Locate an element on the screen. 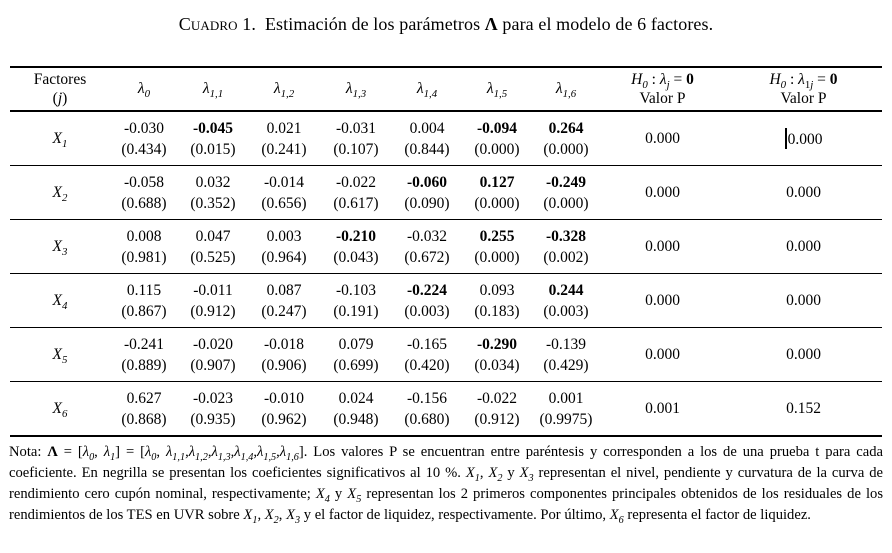 This screenshot has width=892, height=553. coefficient-pvalue: (0.090) is located at coordinates (427, 203).